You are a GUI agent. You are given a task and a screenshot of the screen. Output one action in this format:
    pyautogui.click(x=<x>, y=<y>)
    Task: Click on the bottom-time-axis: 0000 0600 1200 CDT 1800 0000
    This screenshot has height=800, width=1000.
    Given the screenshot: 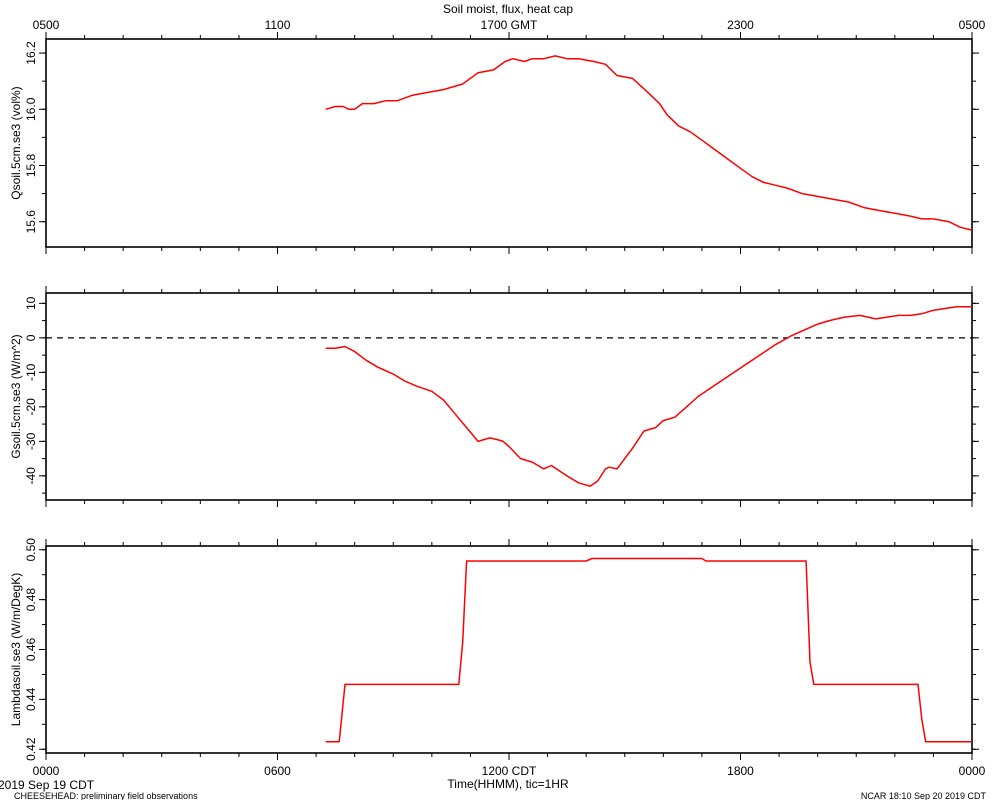 What is the action you would take?
    pyautogui.click(x=509, y=771)
    